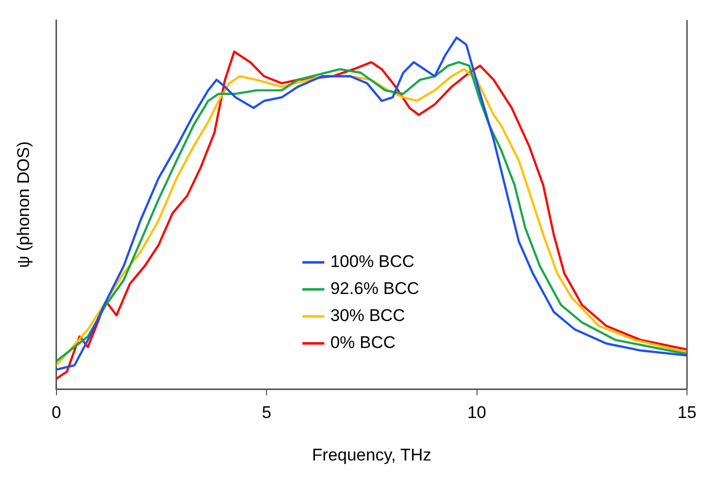 The height and width of the screenshot is (480, 717). I want to click on legend-label: 100% BCC, so click(372, 262).